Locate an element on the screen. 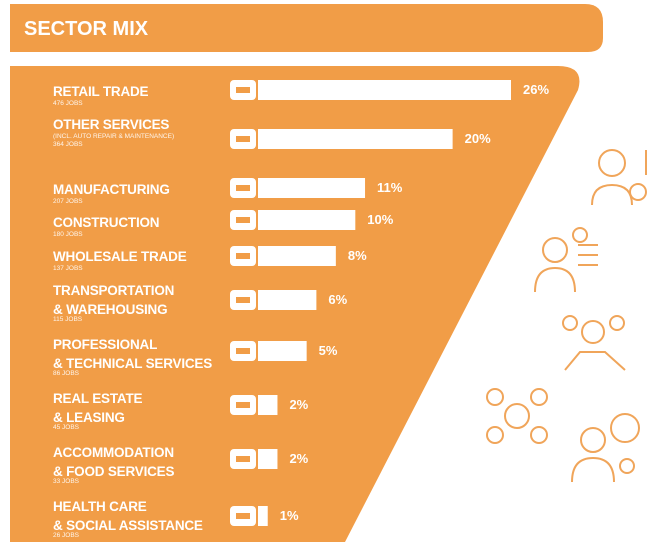 This screenshot has height=542, width=657. jobs-label: 115 JOBS is located at coordinates (68, 319).